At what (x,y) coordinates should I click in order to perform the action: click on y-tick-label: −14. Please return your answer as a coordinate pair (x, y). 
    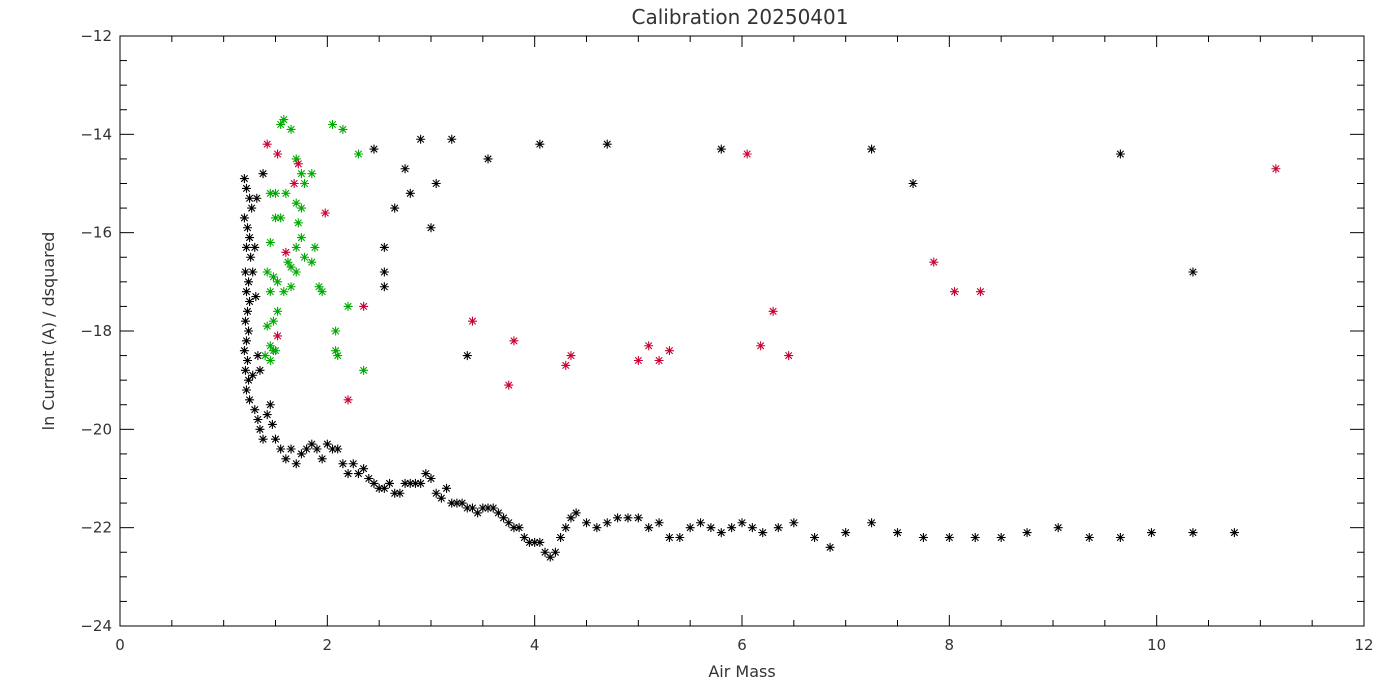
    Looking at the image, I should click on (96, 134).